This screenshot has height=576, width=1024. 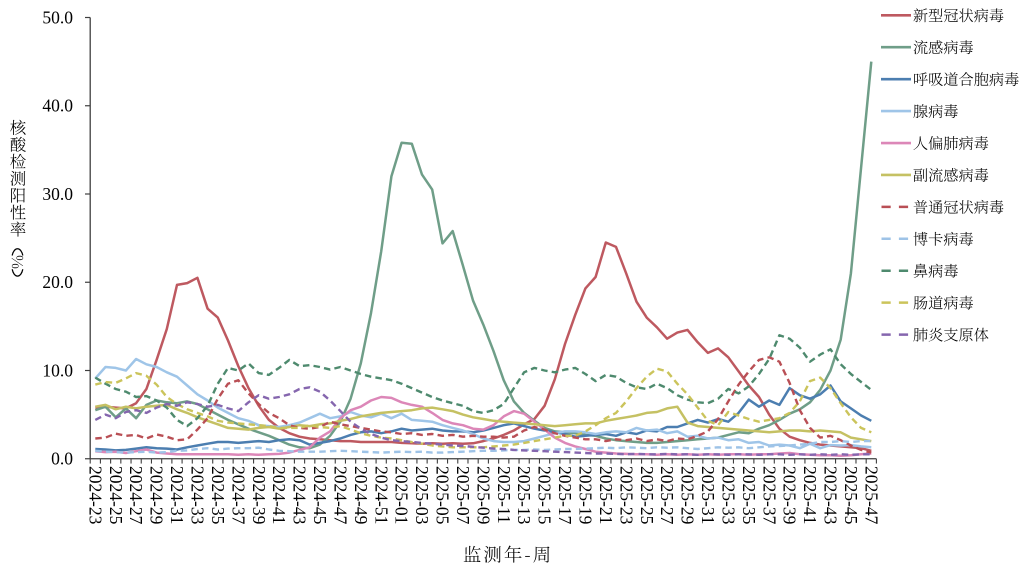 I want to click on svg-text: 2024-29, so click(x=157, y=495).